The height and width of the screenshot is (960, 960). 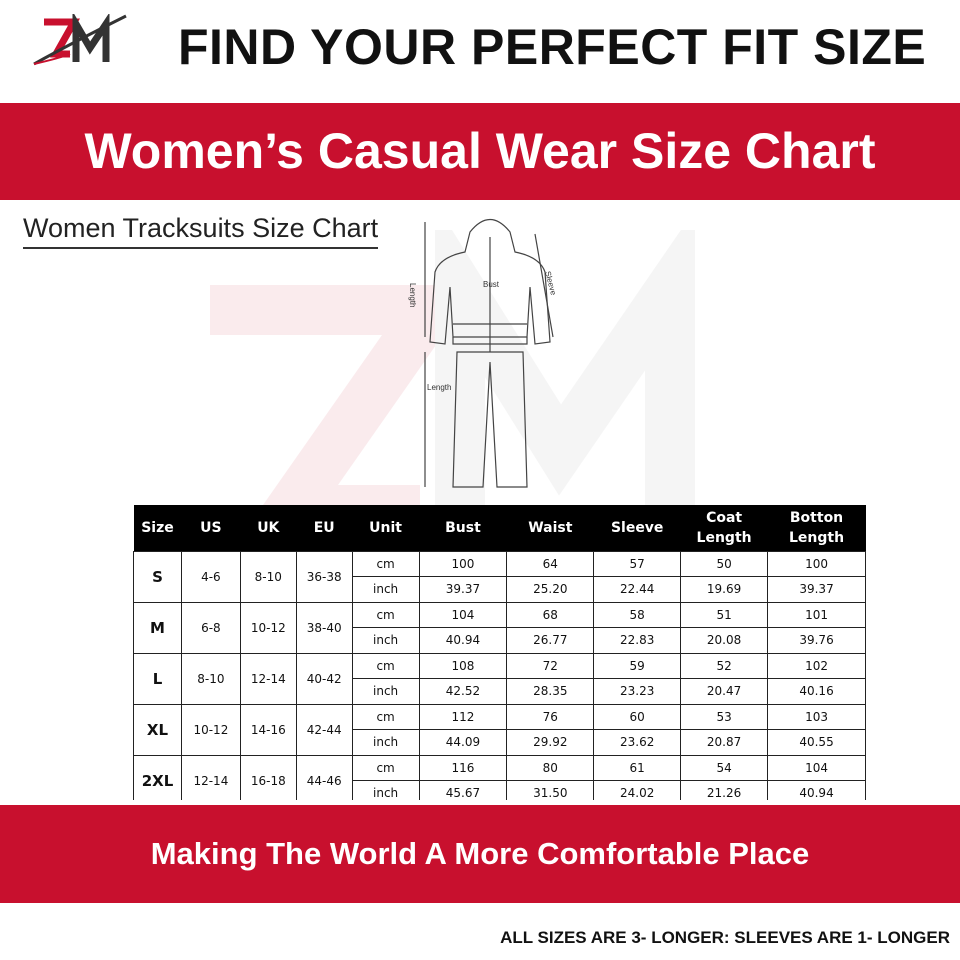 What do you see at coordinates (268, 576) in the screenshot?
I see `uk-size-cell: 8-10` at bounding box center [268, 576].